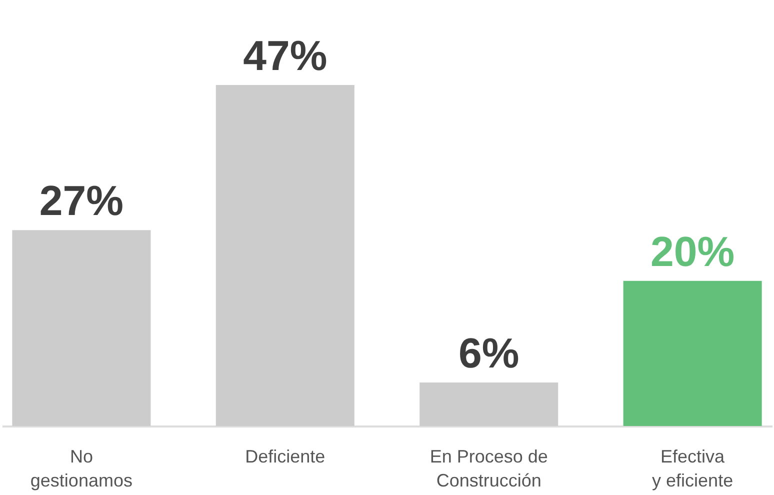 This screenshot has width=774, height=495. What do you see at coordinates (285, 456) in the screenshot?
I see `x-tick-label: Deficiente` at bounding box center [285, 456].